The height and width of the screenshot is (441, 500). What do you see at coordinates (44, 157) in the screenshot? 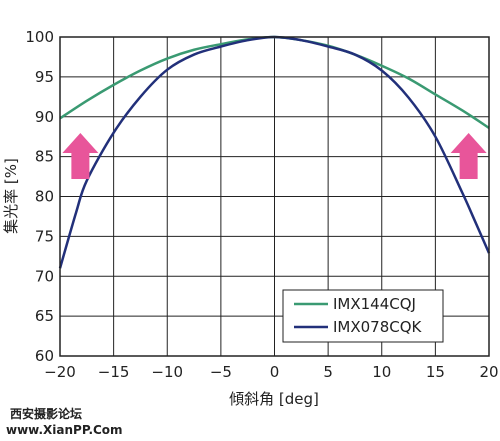
I see `y-tick-label: 85` at bounding box center [44, 157].